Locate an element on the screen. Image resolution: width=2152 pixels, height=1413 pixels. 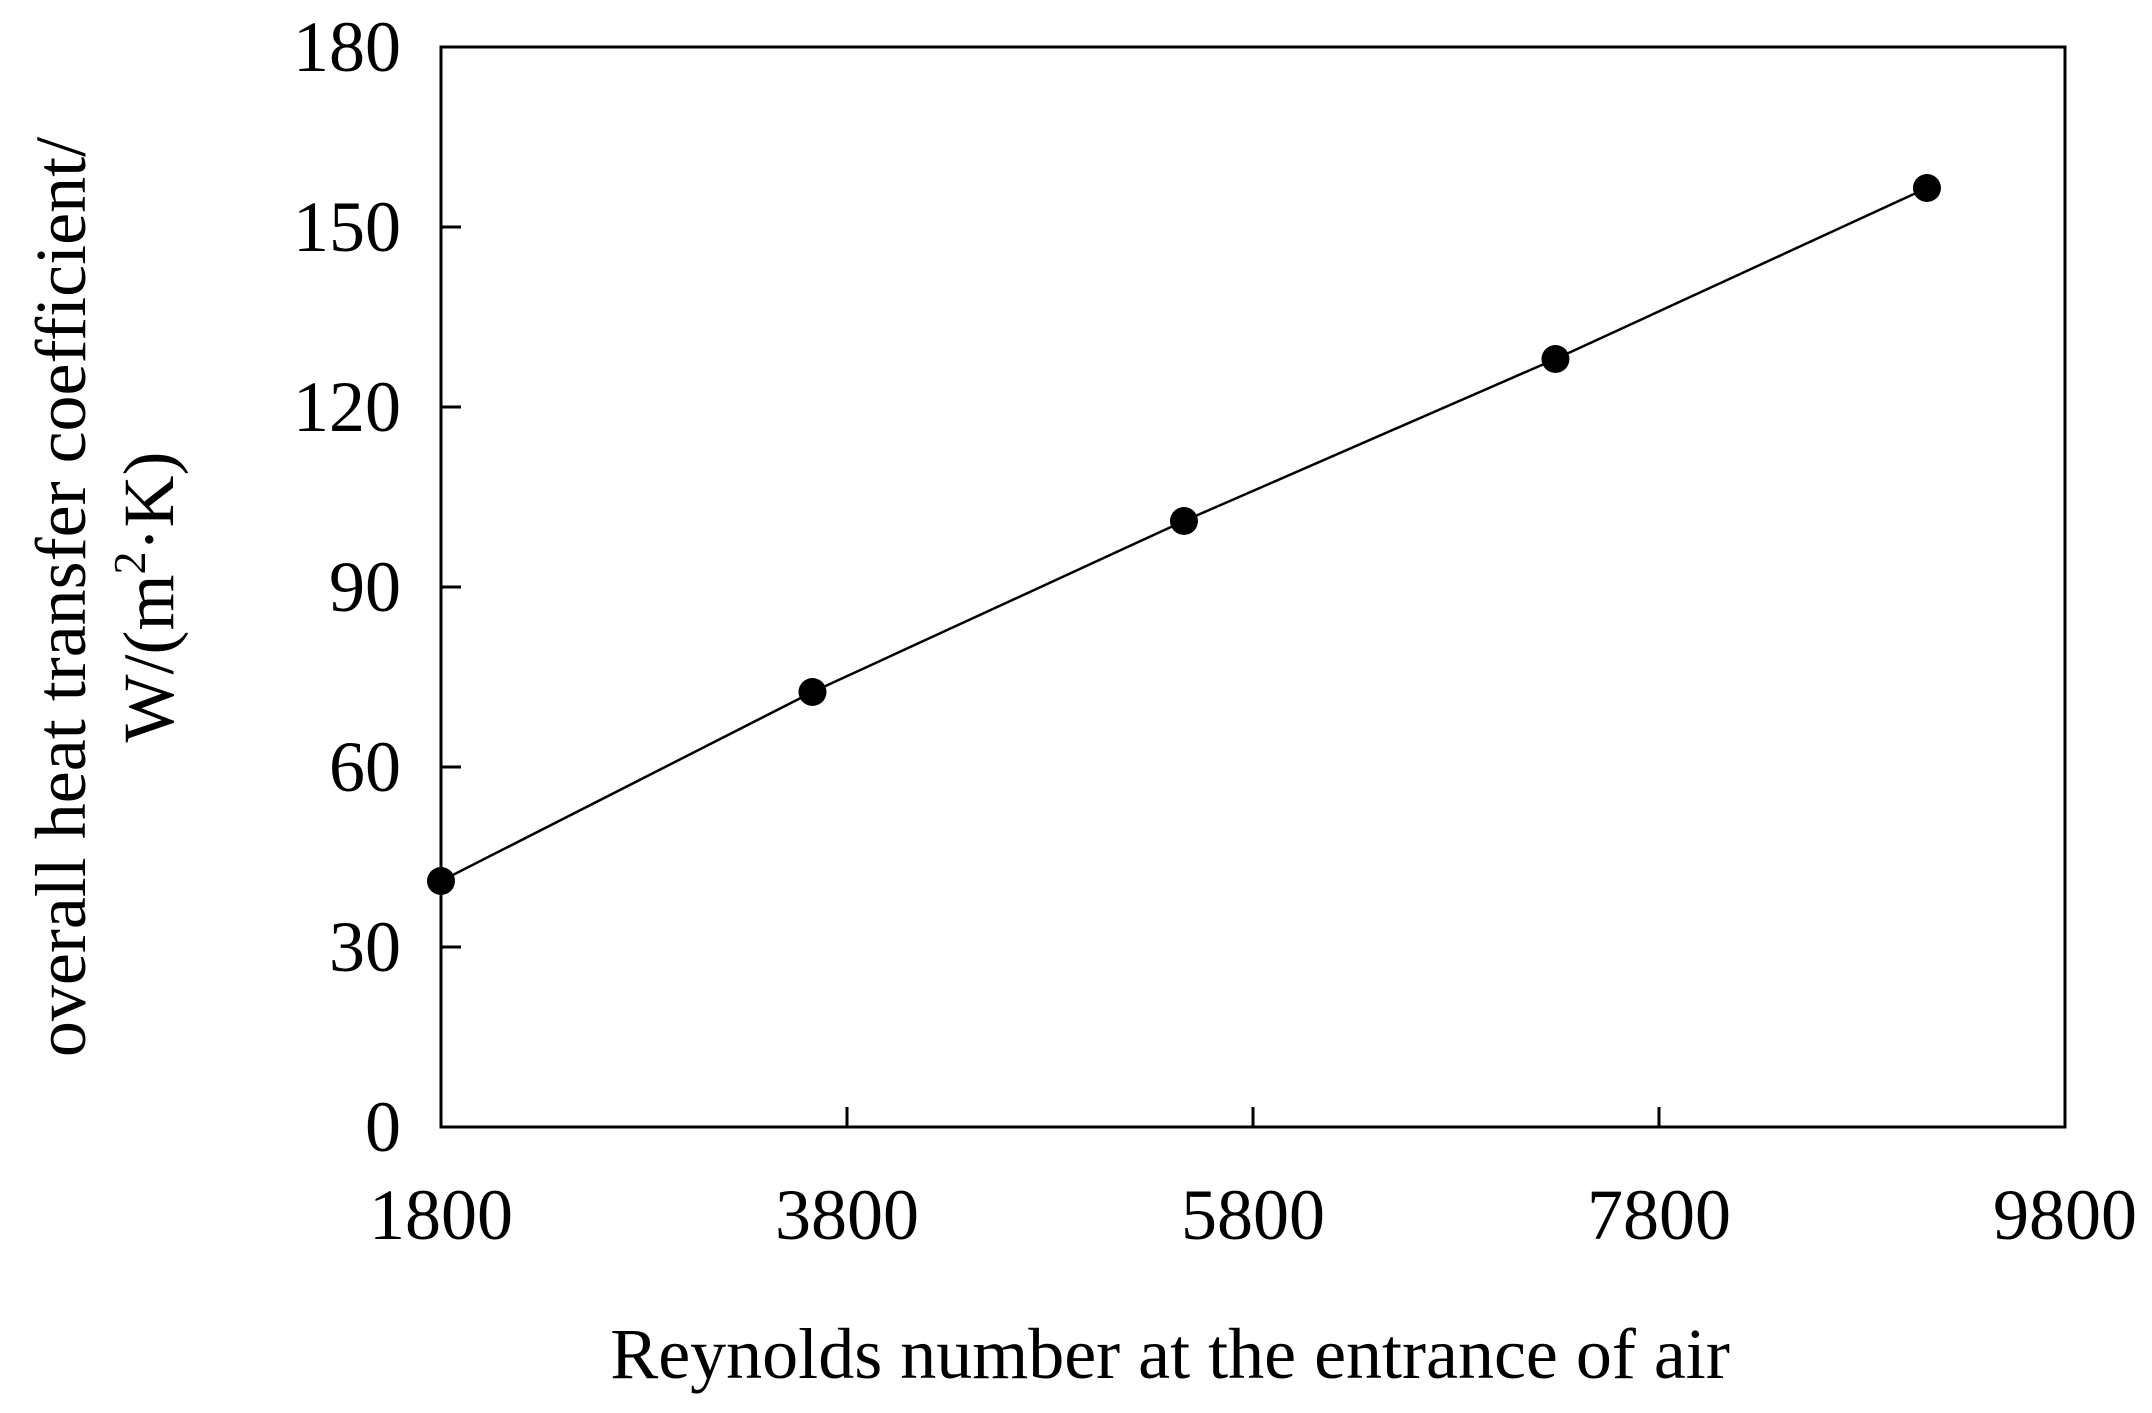
x-axis-ticks: 1800 3800 5800 7800 9800 is located at coordinates (1253, 1181).